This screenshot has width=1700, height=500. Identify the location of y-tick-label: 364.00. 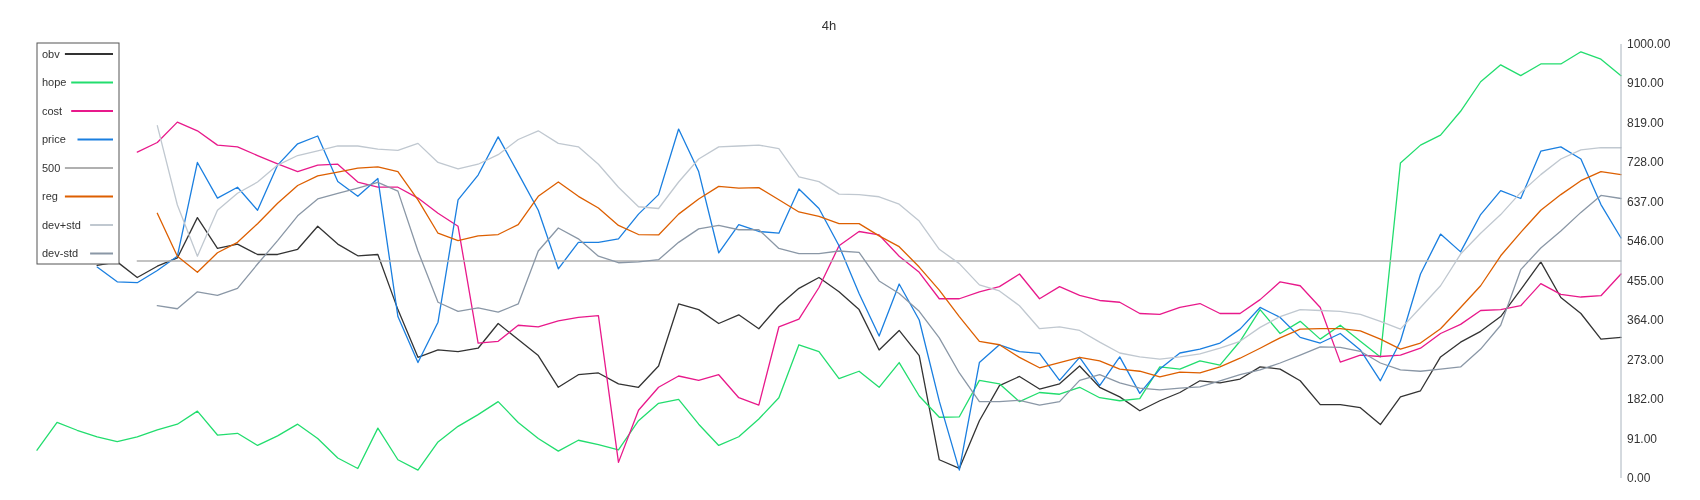
(1646, 320).